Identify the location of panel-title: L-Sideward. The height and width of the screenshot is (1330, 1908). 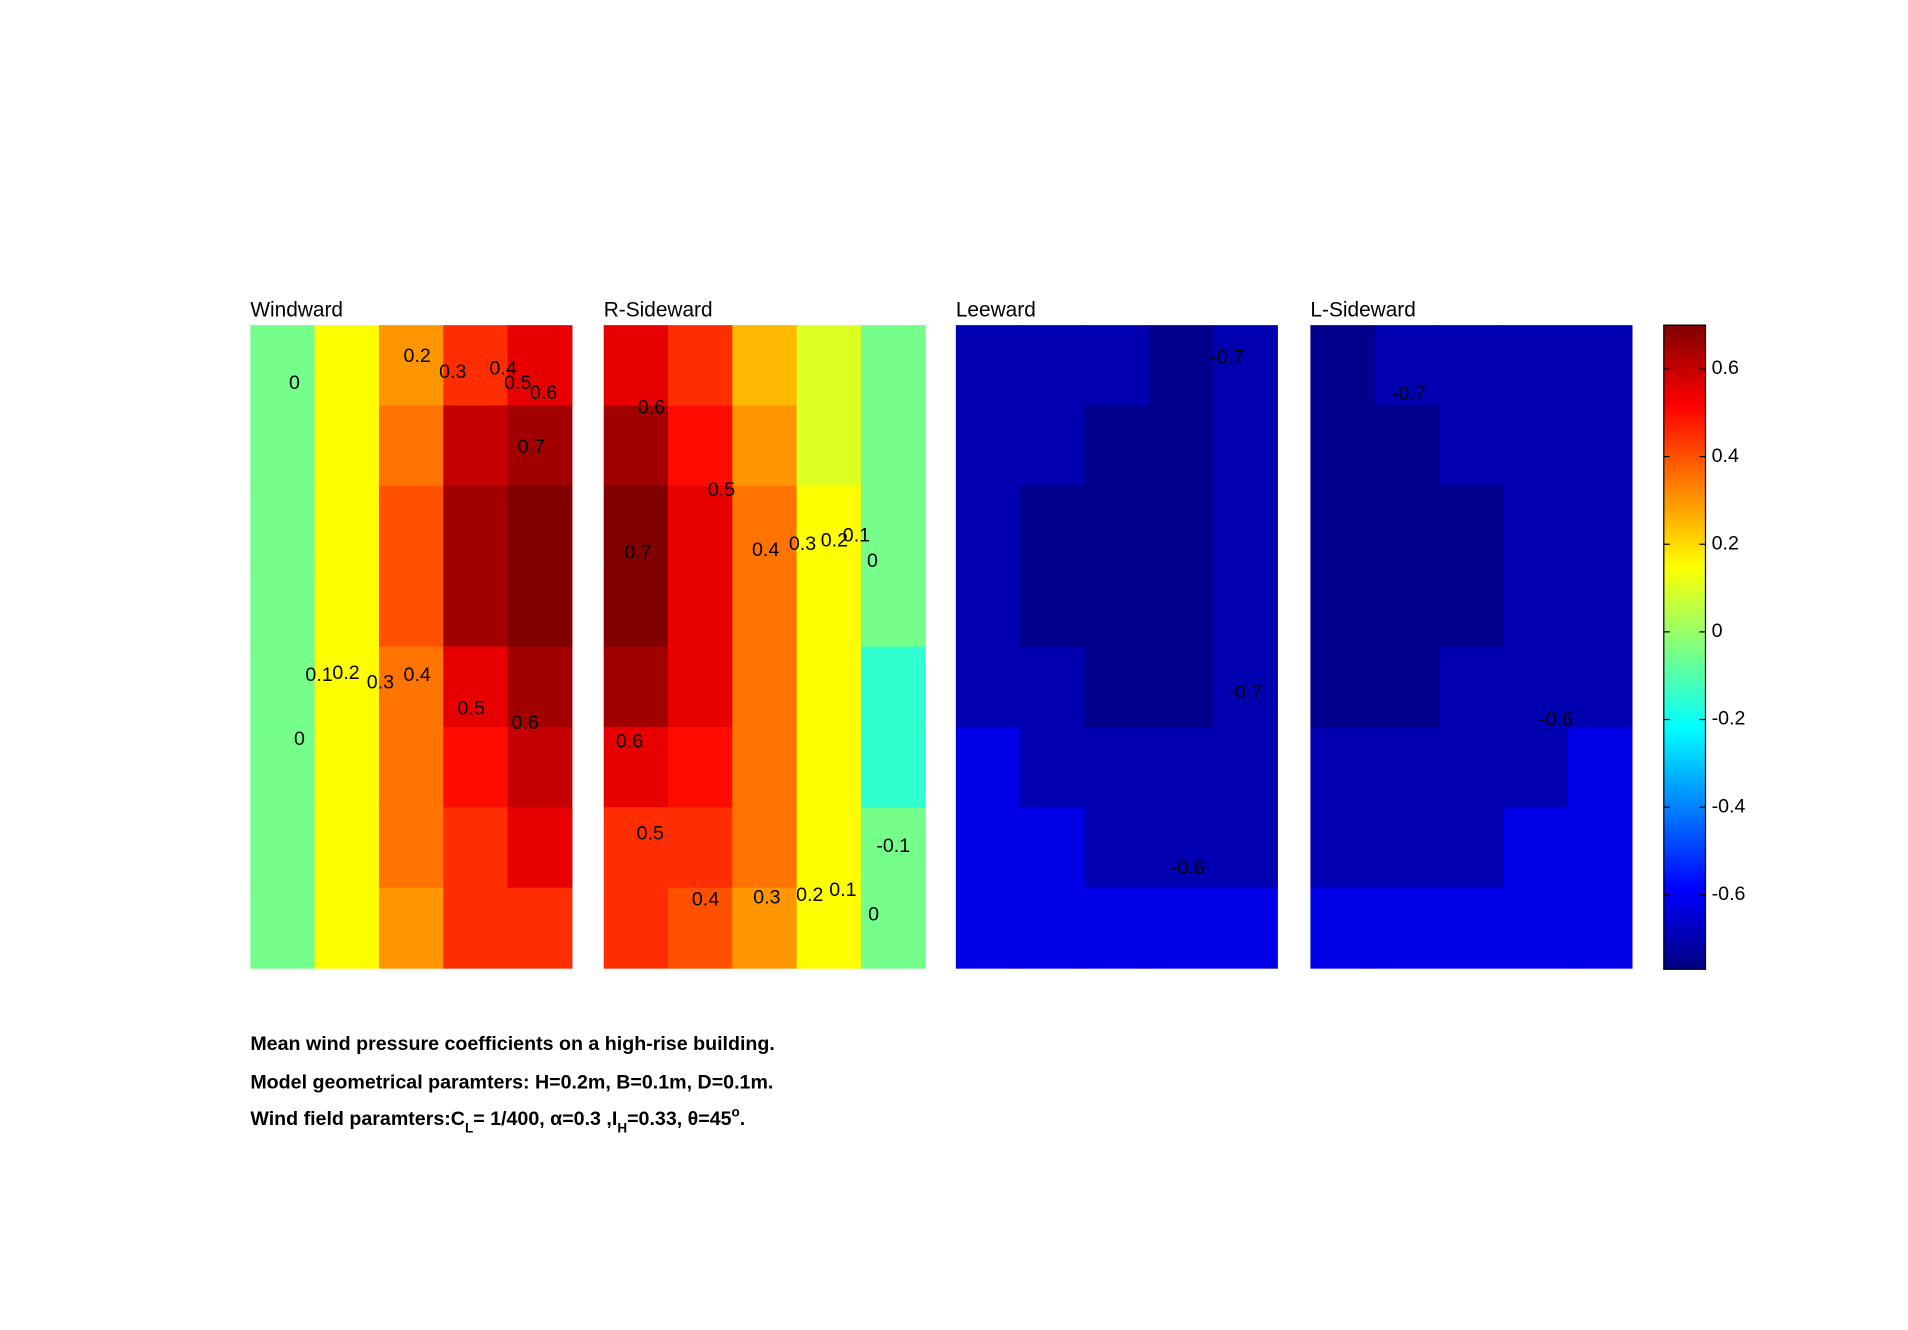
(1362, 310).